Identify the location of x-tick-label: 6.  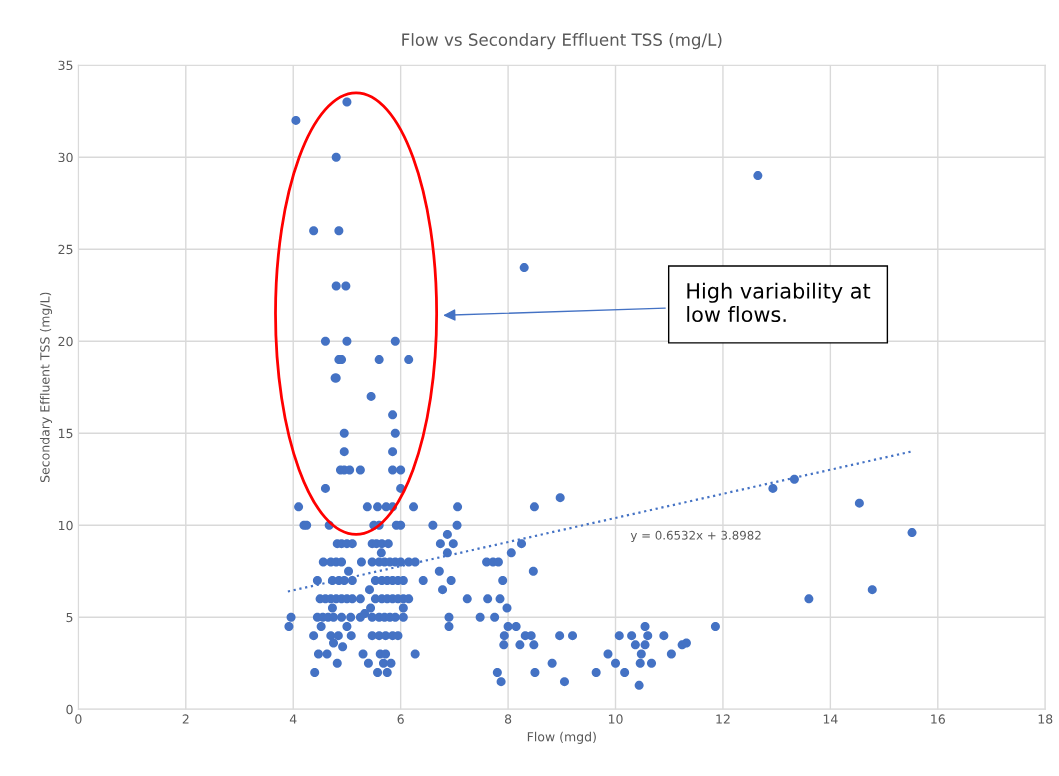
(400, 719).